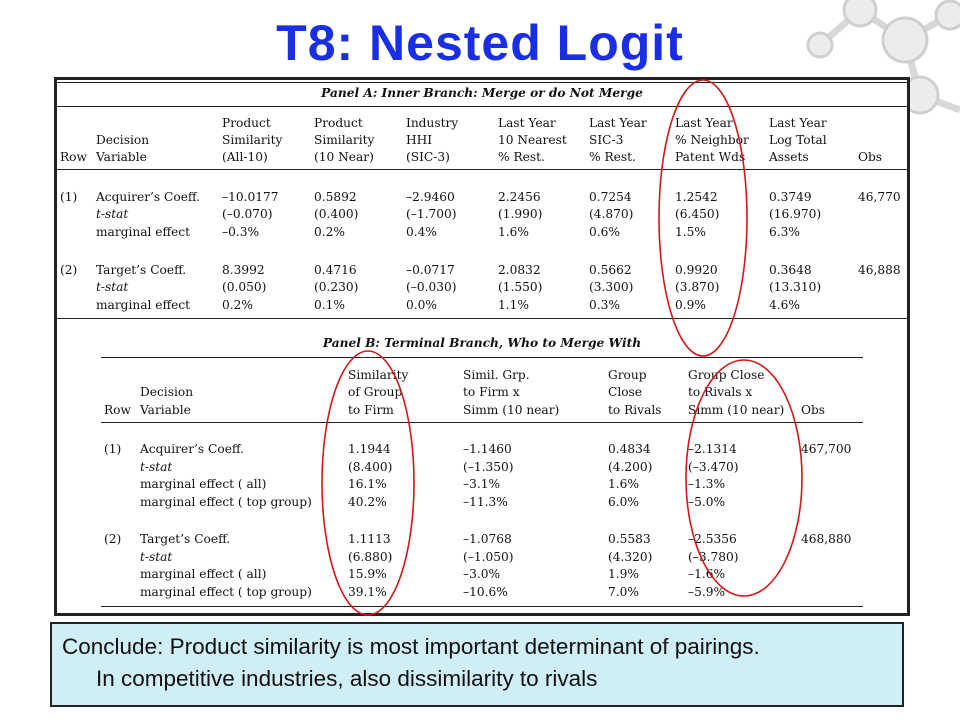 This screenshot has width=960, height=720. I want to click on panel-a-table-cell: (0.400), so click(336, 214).